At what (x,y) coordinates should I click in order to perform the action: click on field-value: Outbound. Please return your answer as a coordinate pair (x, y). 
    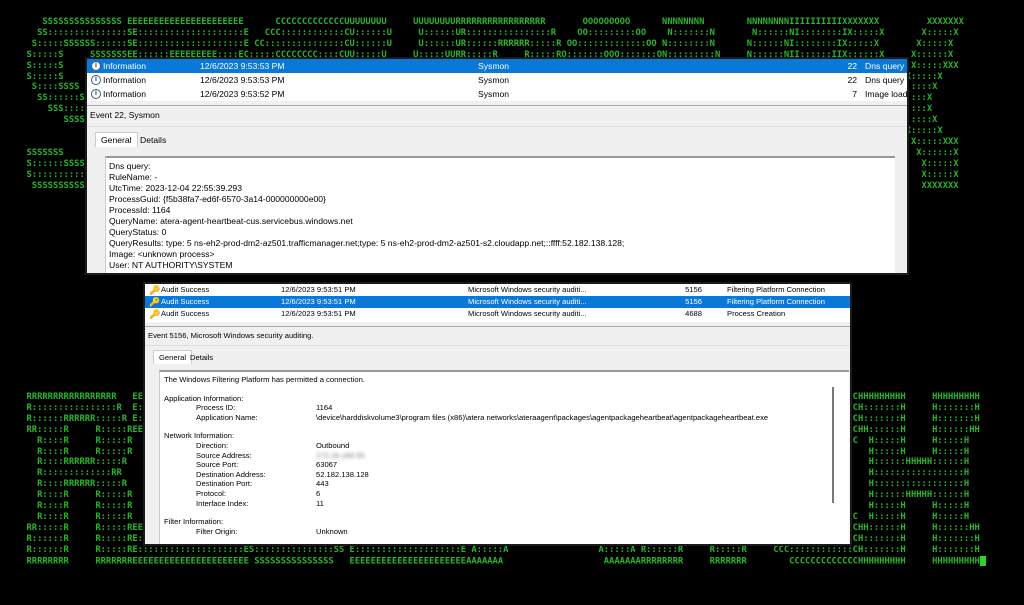
    Looking at the image, I should click on (333, 445).